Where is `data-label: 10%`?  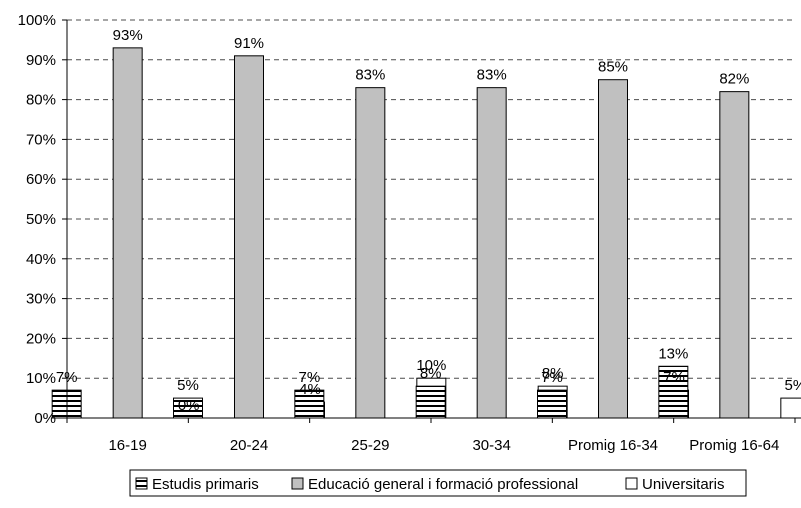 data-label: 10% is located at coordinates (431, 365).